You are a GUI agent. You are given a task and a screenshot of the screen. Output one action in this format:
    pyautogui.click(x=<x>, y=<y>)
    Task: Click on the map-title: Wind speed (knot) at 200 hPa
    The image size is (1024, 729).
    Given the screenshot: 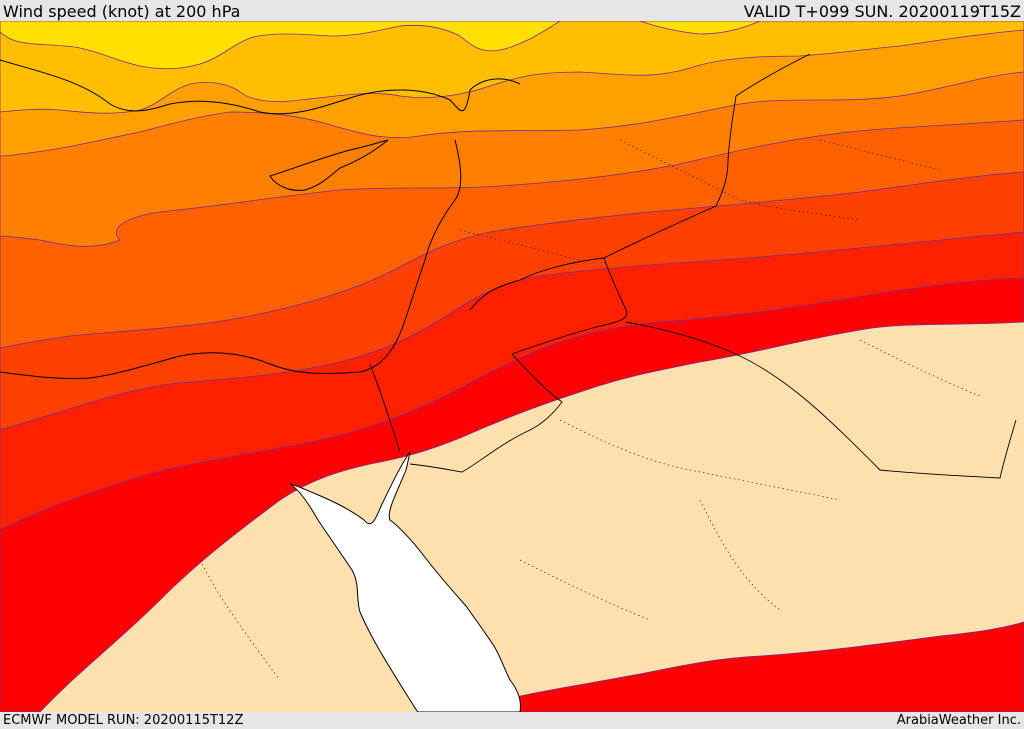 What is the action you would take?
    pyautogui.click(x=122, y=11)
    